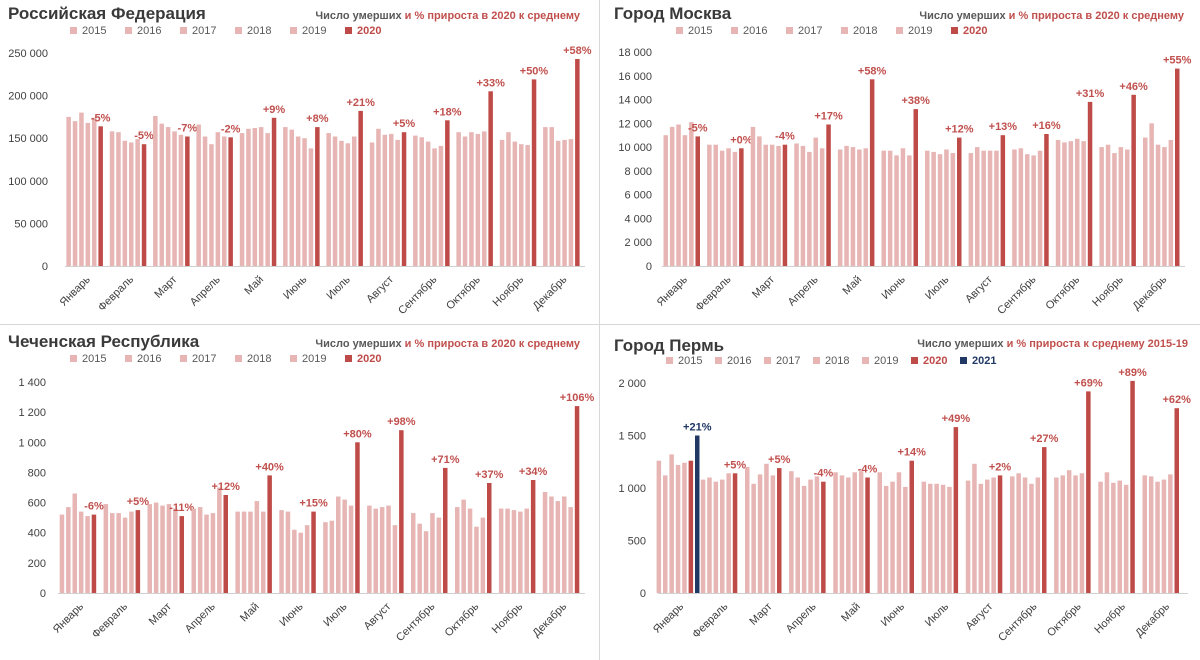 The width and height of the screenshot is (1200, 660). Describe the element at coordinates (314, 31) in the screenshot. I see `legend-label: 2019` at that location.